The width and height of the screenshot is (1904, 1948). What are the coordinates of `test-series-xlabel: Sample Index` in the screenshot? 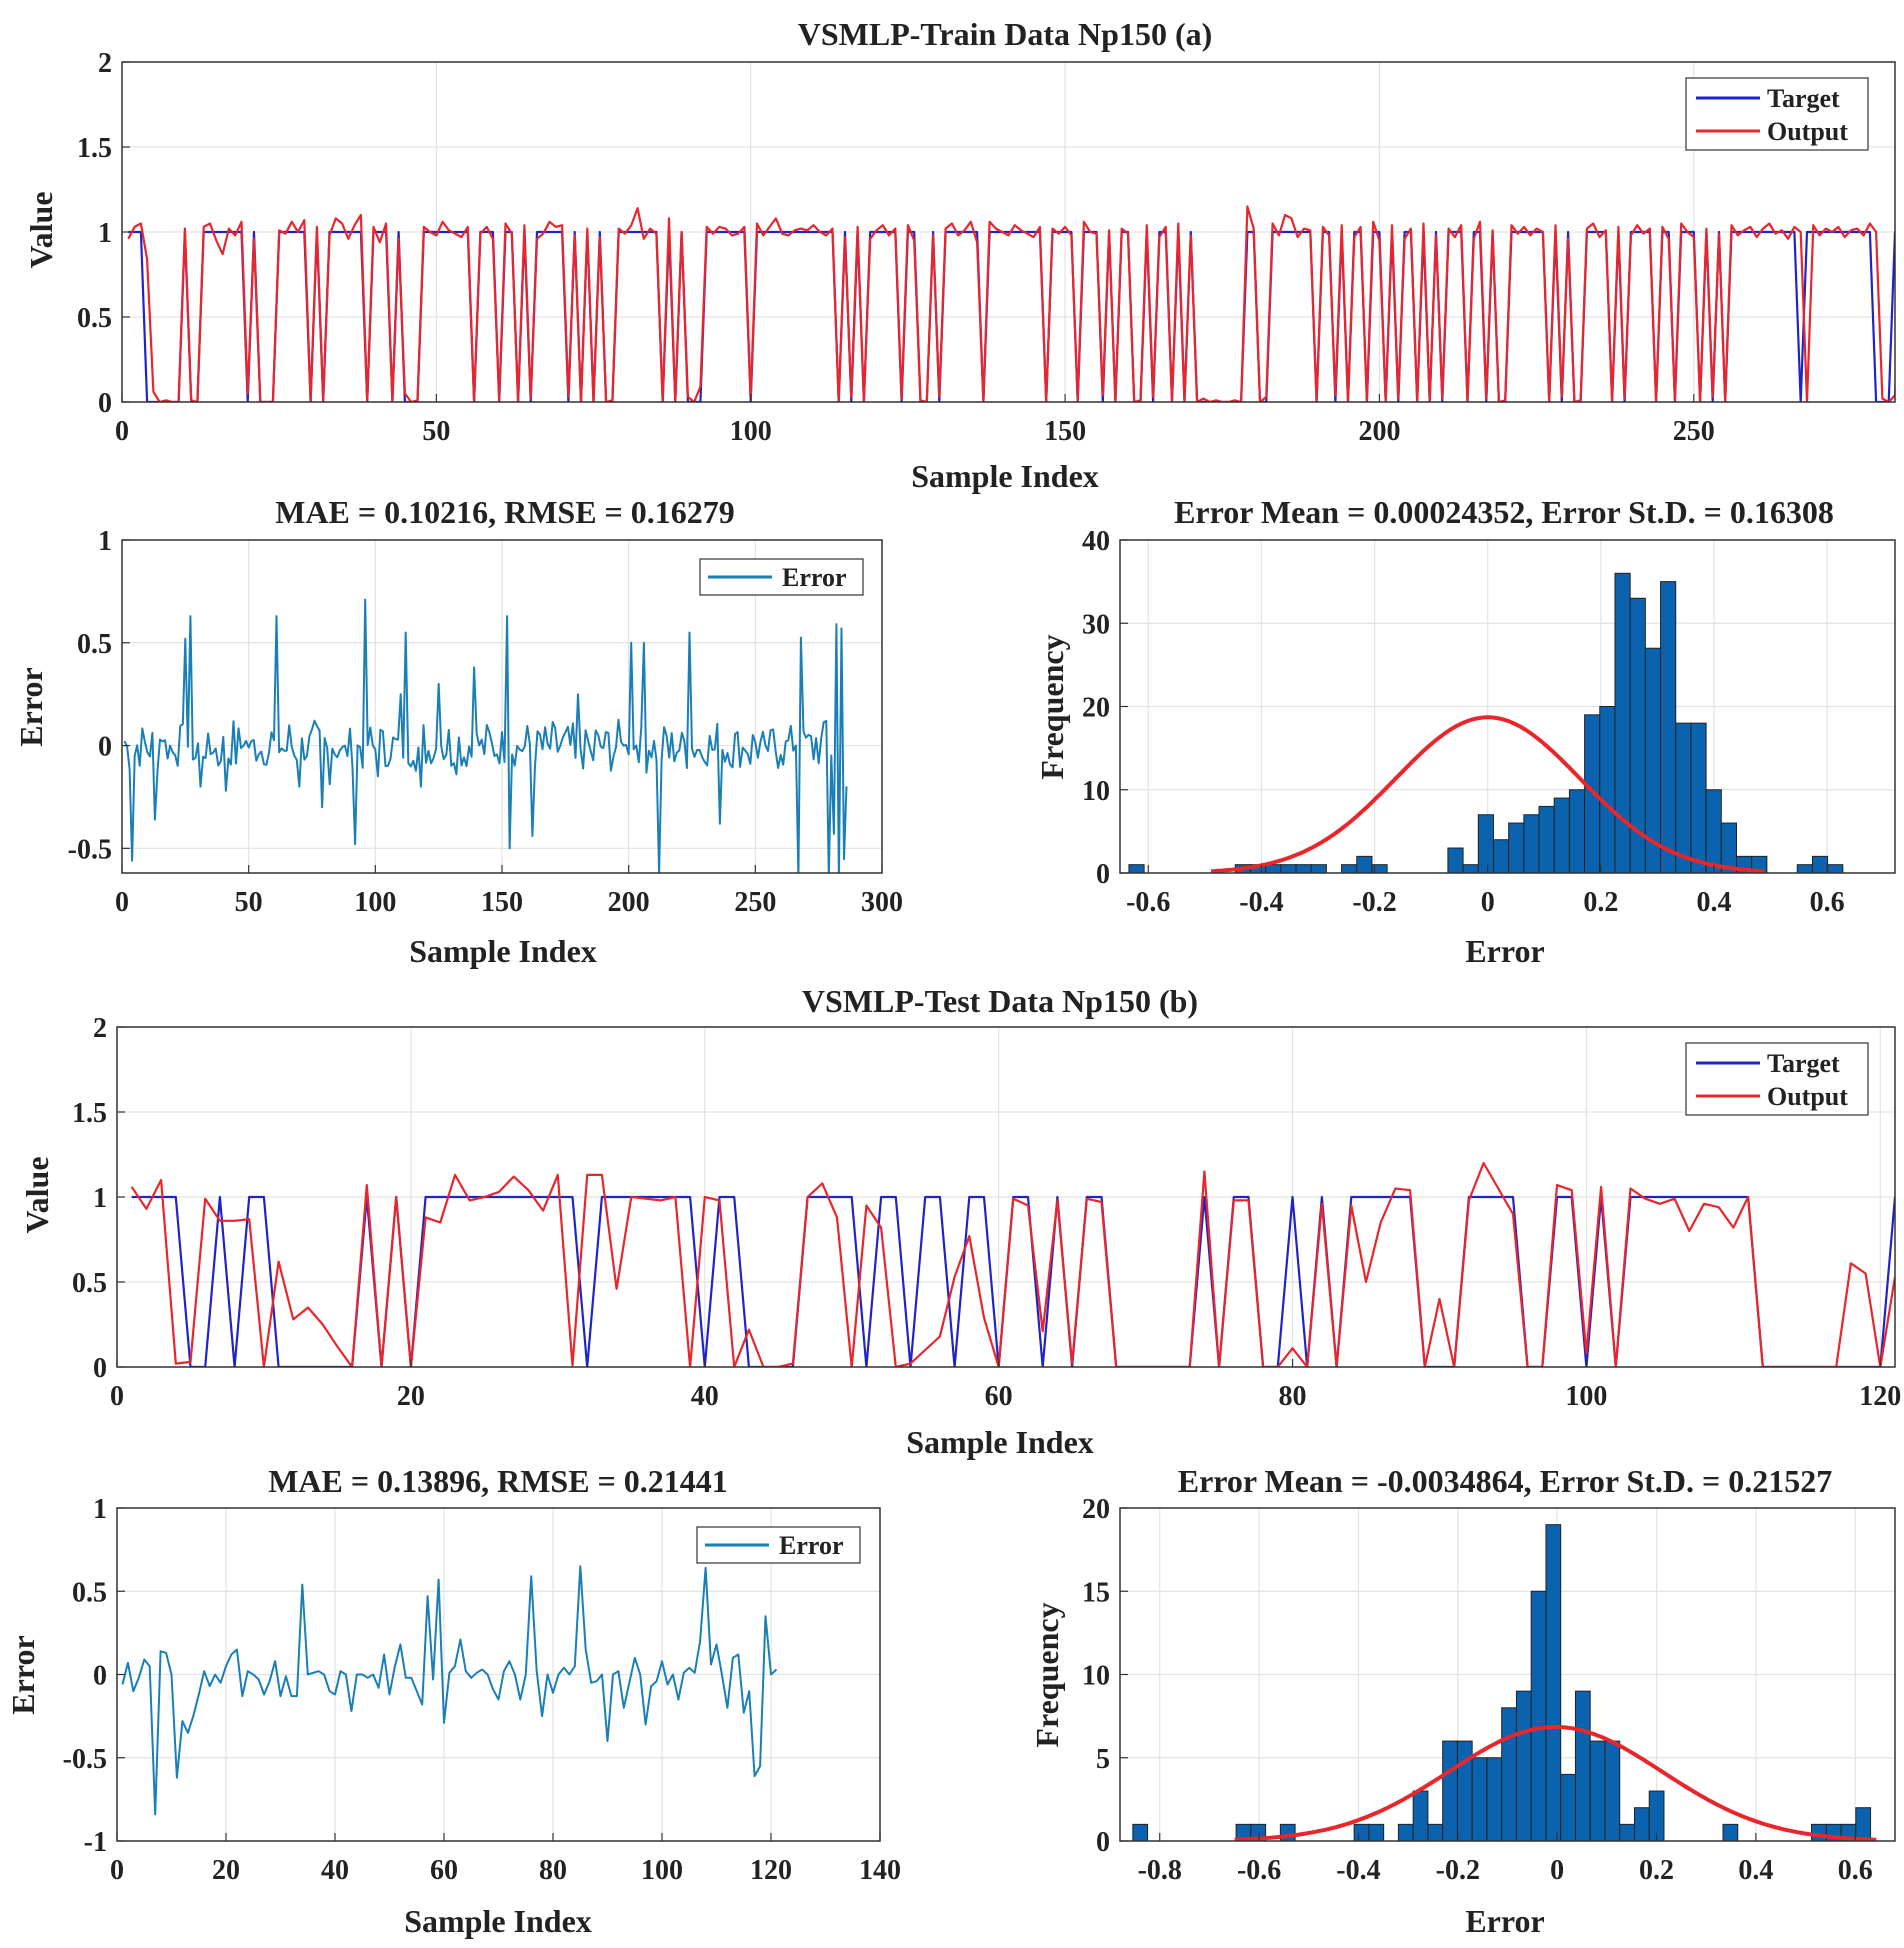 It's located at (1000, 1442).